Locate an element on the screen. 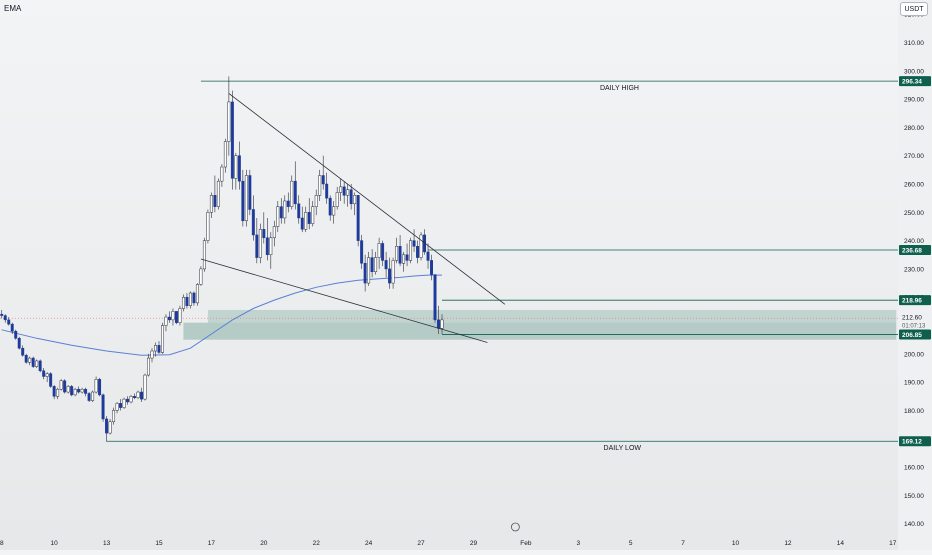 The width and height of the screenshot is (932, 555). indicator-label: EMA is located at coordinates (13, 8).